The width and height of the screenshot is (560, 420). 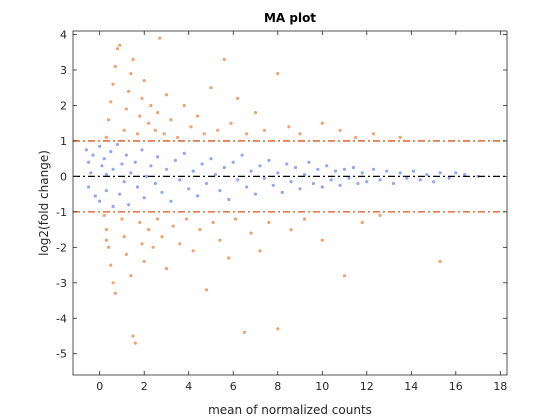 What do you see at coordinates (277, 386) in the screenshot?
I see `x-tick-label: 8` at bounding box center [277, 386].